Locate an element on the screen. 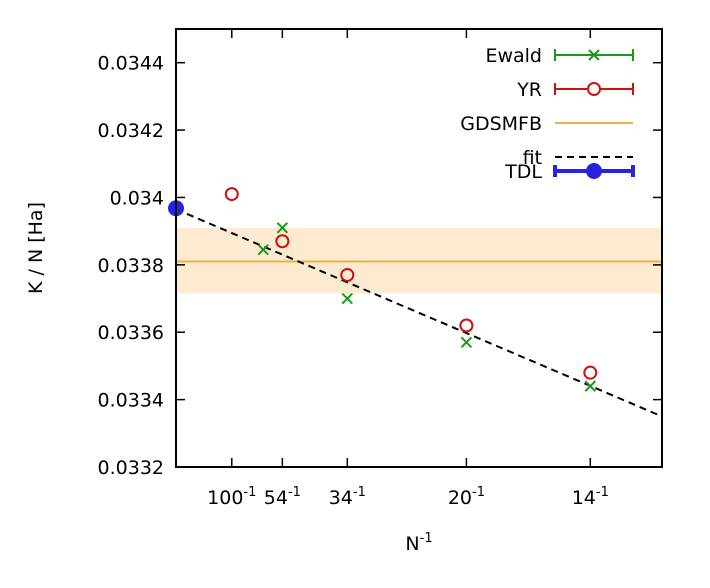 The height and width of the screenshot is (588, 710). x-tick-label: 54-1 is located at coordinates (282, 497).